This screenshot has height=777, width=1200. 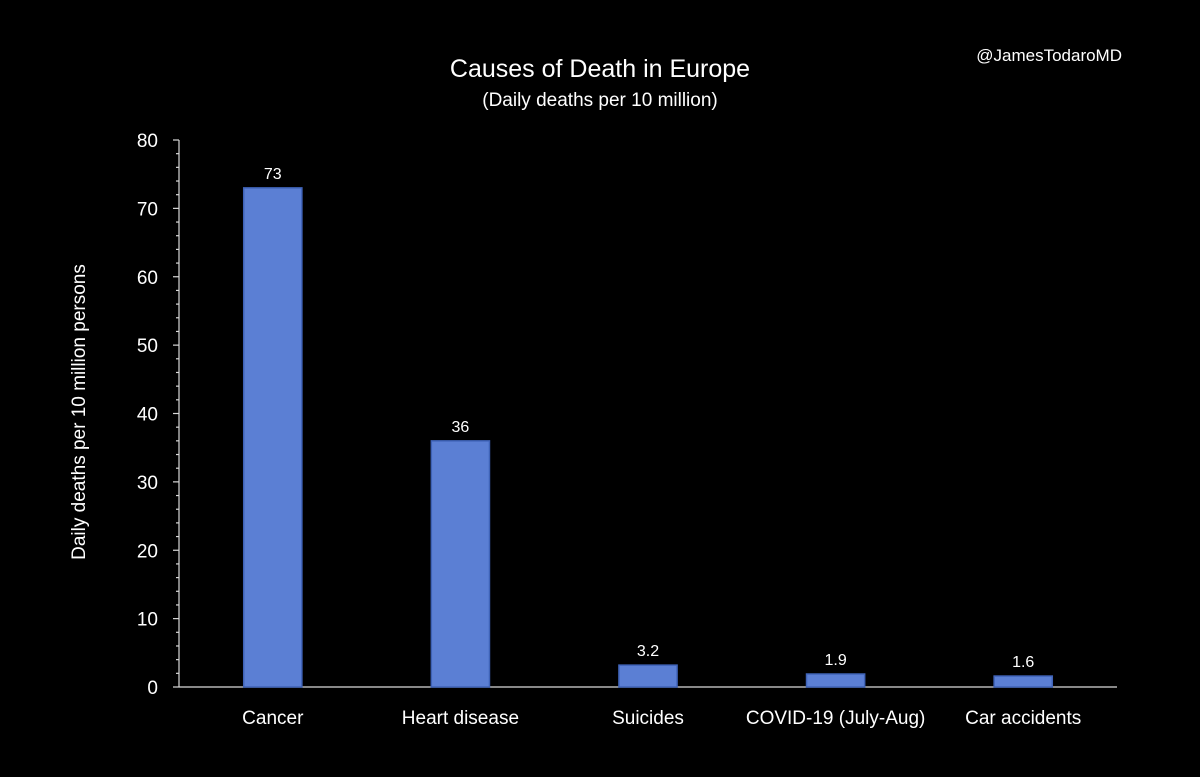 I want to click on chart-title: Causes of Death in Europe, so click(x=600, y=69).